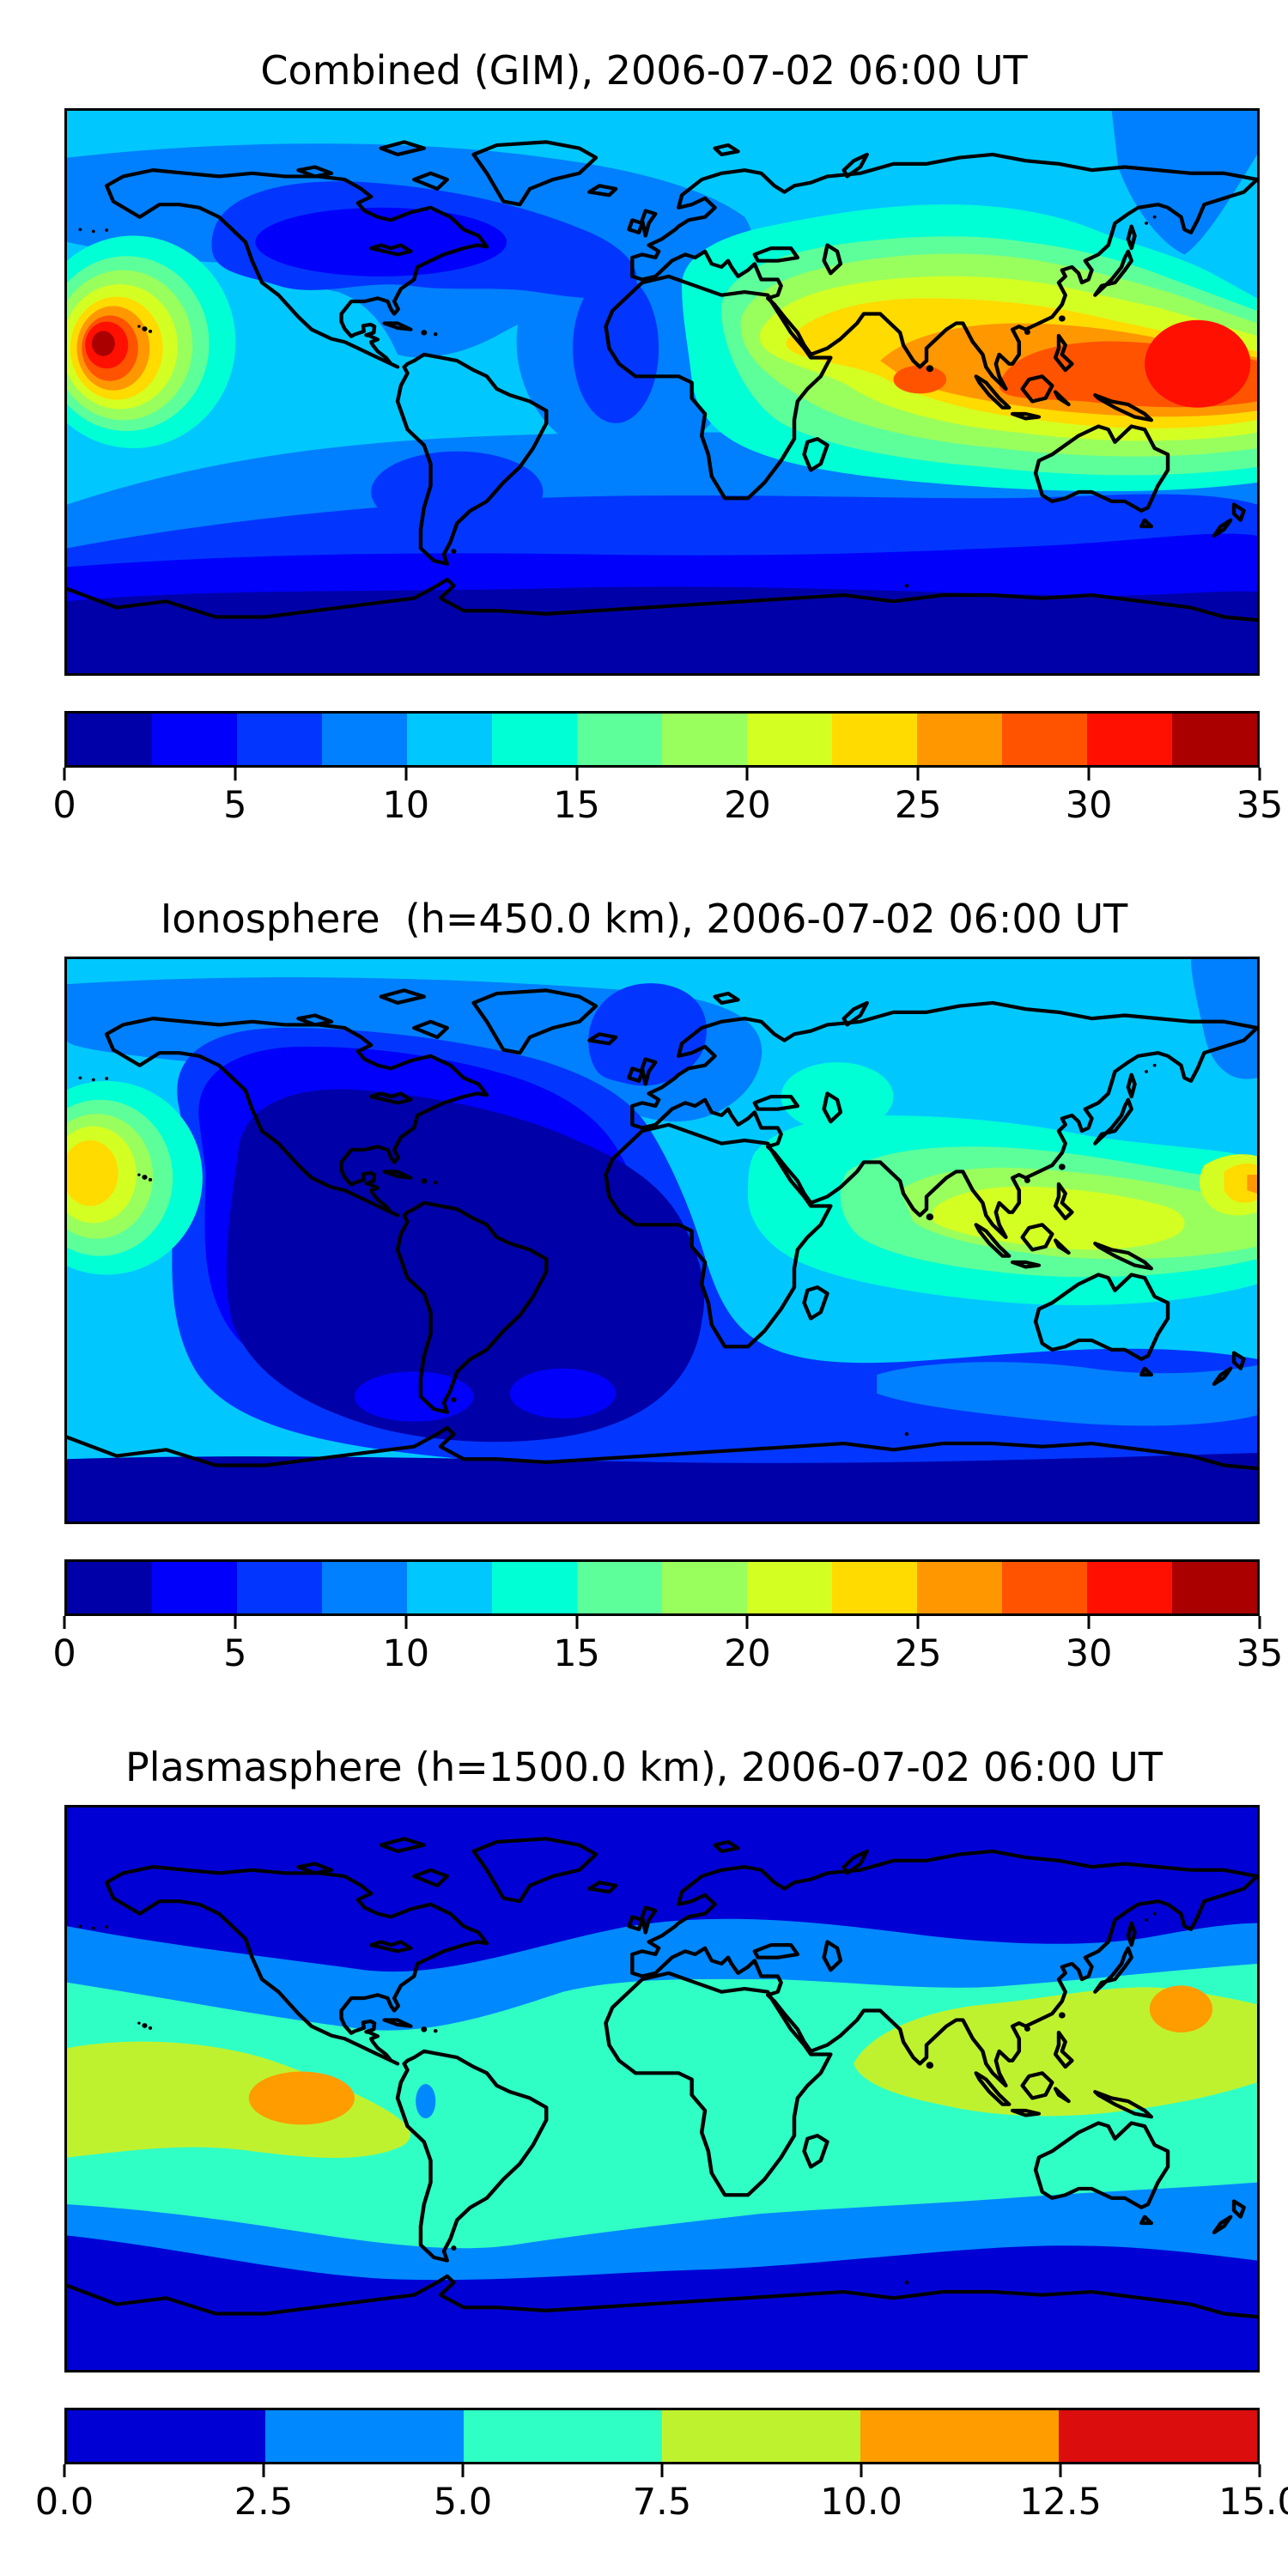  Describe the element at coordinates (264, 2502) in the screenshot. I see `colorbar-tick-label: 2.5` at that location.